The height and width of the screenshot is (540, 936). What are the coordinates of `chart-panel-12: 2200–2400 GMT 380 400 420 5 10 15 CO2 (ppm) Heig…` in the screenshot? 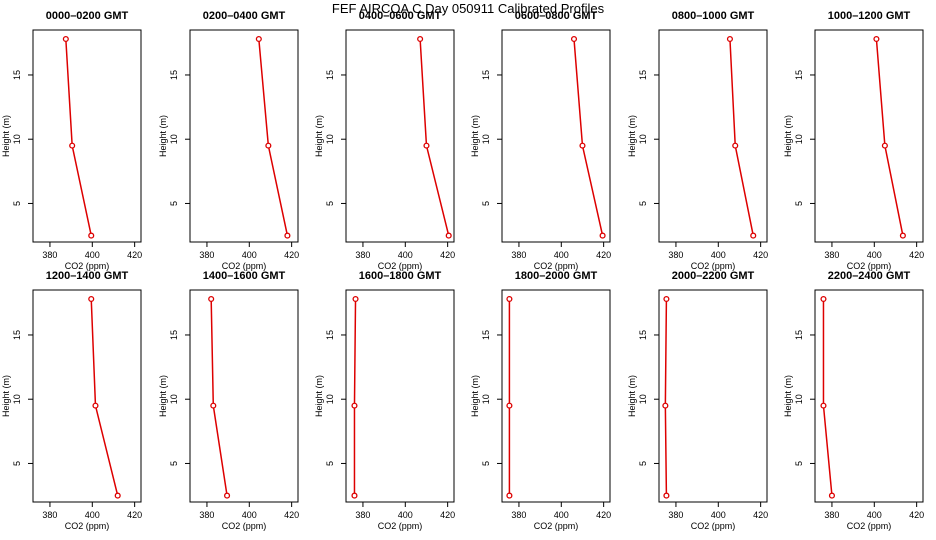 It's located at (853, 400).